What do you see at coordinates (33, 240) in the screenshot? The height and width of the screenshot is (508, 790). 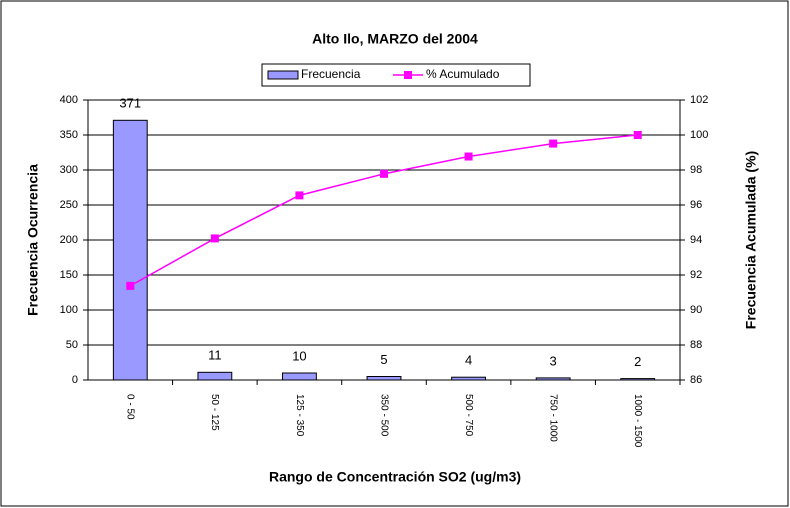 I see `y-axis-label: Frecuencia Ocurrencia` at bounding box center [33, 240].